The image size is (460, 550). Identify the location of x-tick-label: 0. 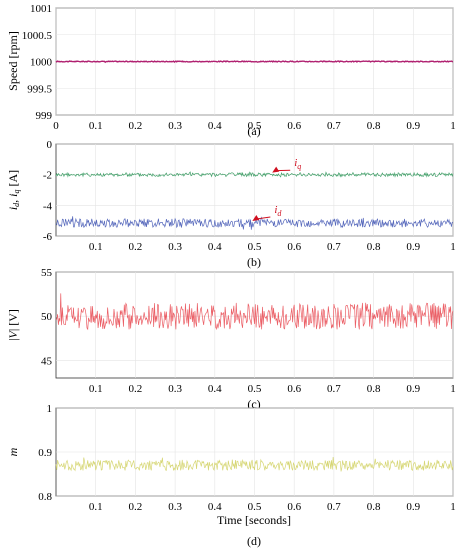
(56, 126).